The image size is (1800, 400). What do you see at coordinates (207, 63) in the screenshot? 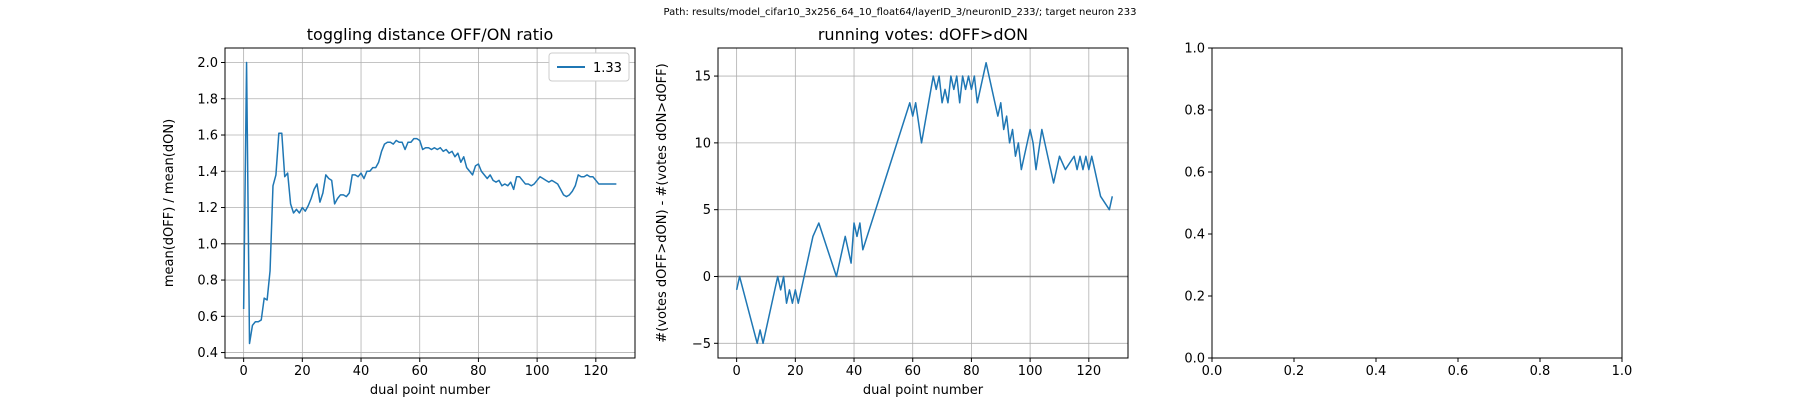
I see `y-tick-label: 2.0` at bounding box center [207, 63].